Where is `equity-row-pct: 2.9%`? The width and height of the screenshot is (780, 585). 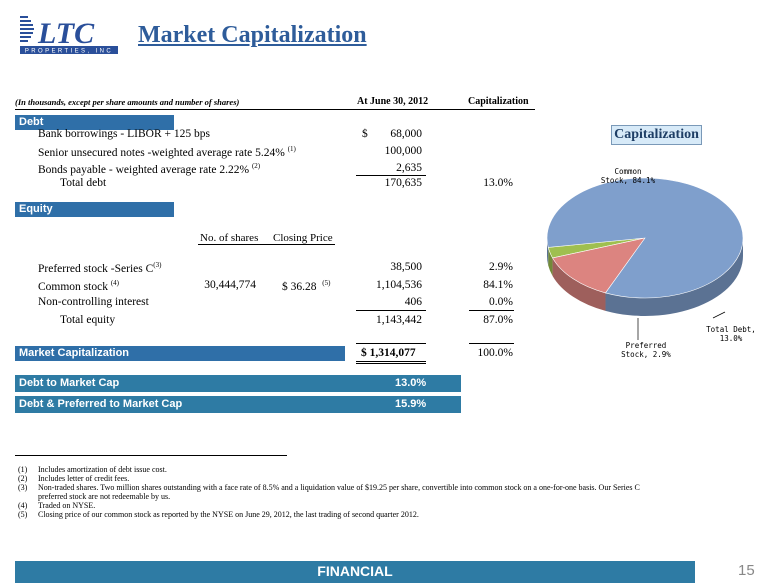
equity-row-pct: 2.9% is located at coordinates (501, 267).